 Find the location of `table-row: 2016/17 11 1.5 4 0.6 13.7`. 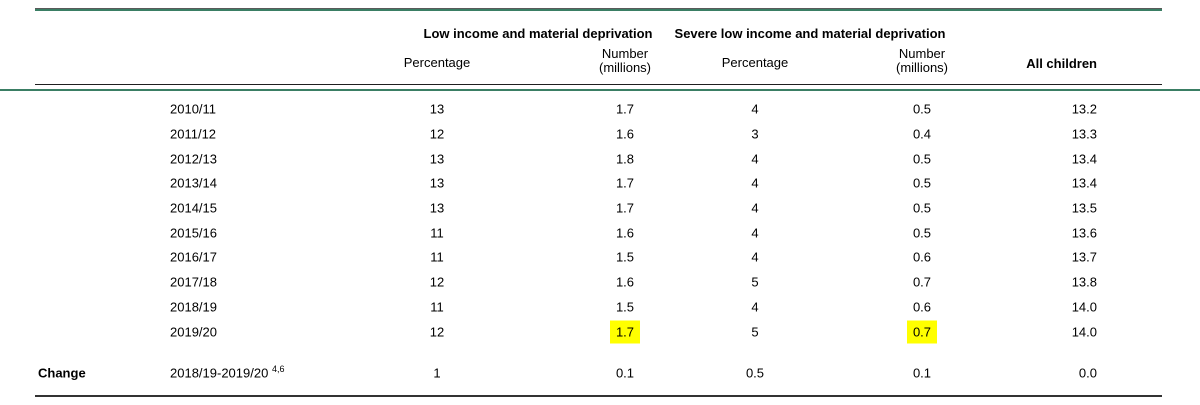

table-row: 2016/17 11 1.5 4 0.6 13.7 is located at coordinates (600, 257).